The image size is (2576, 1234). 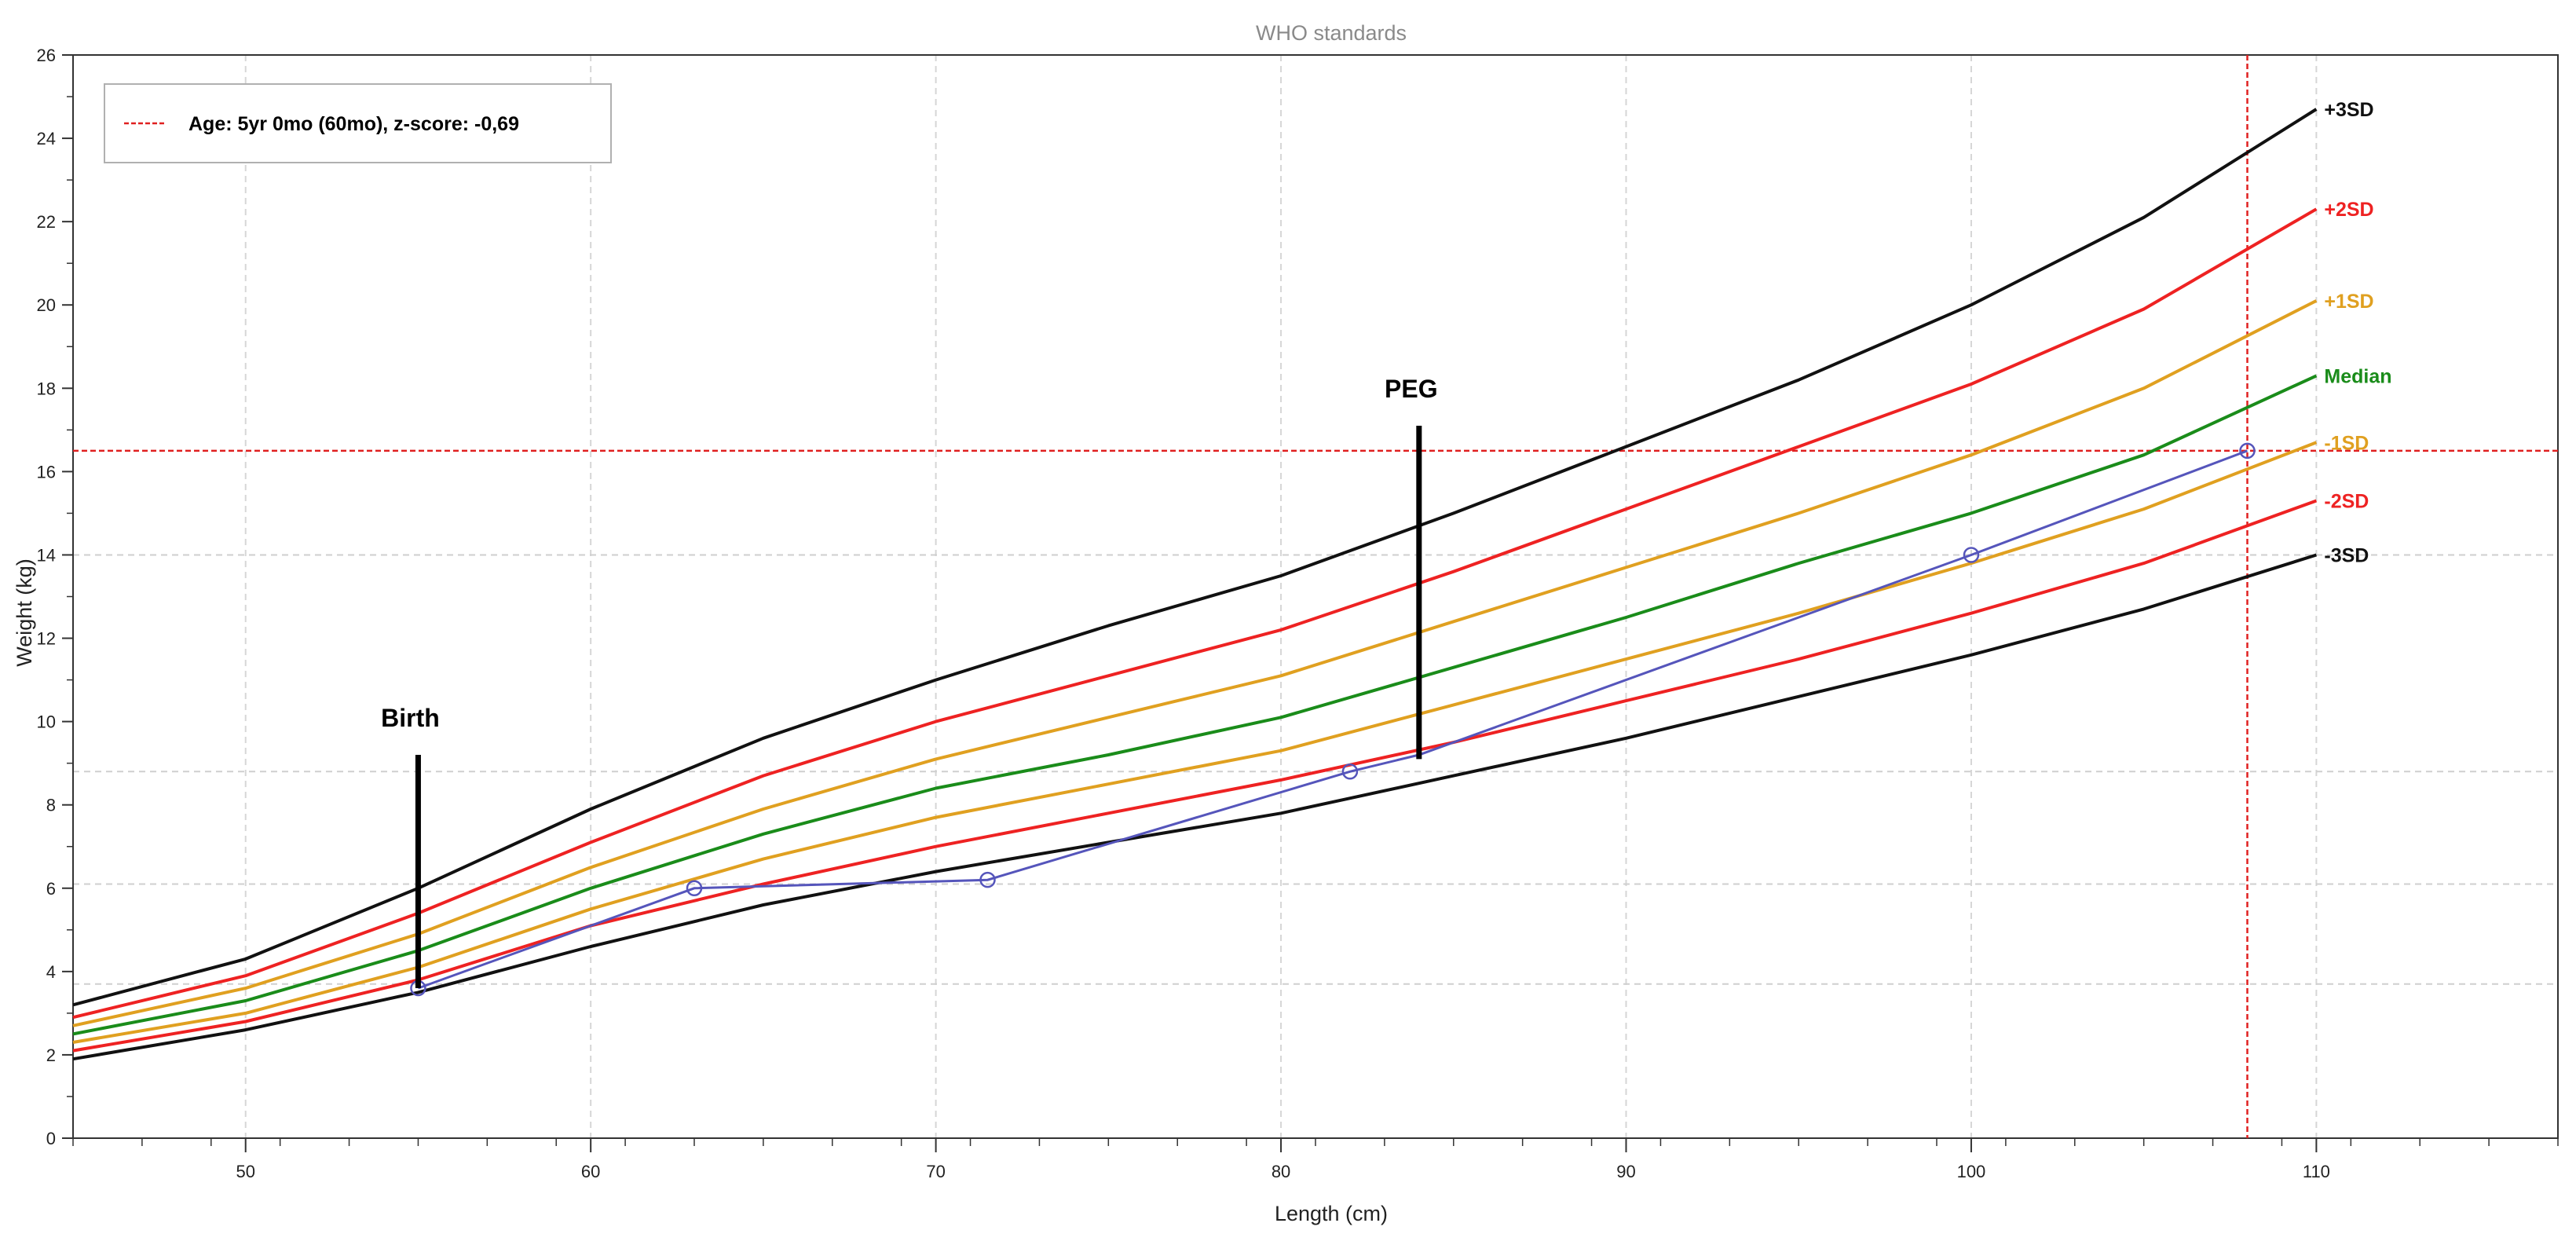 What do you see at coordinates (47, 472) in the screenshot?
I see `y-tick-label: 16` at bounding box center [47, 472].